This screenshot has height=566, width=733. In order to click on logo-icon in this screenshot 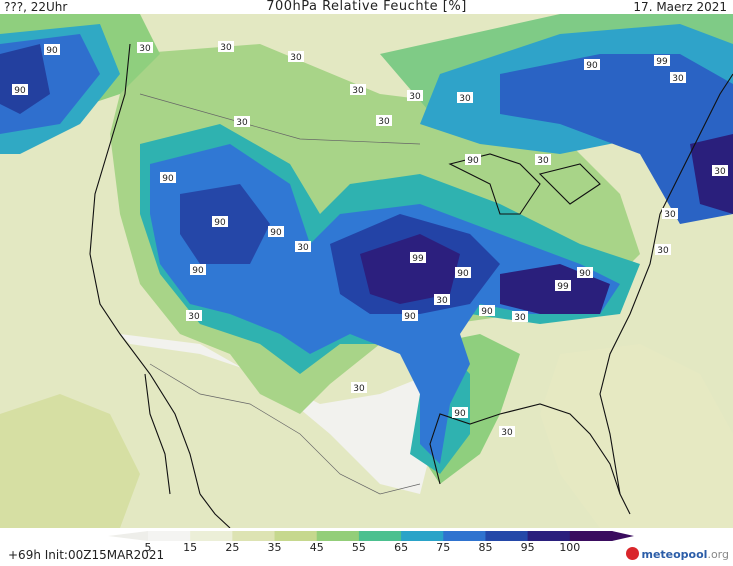, I will do `click(633, 553)`.